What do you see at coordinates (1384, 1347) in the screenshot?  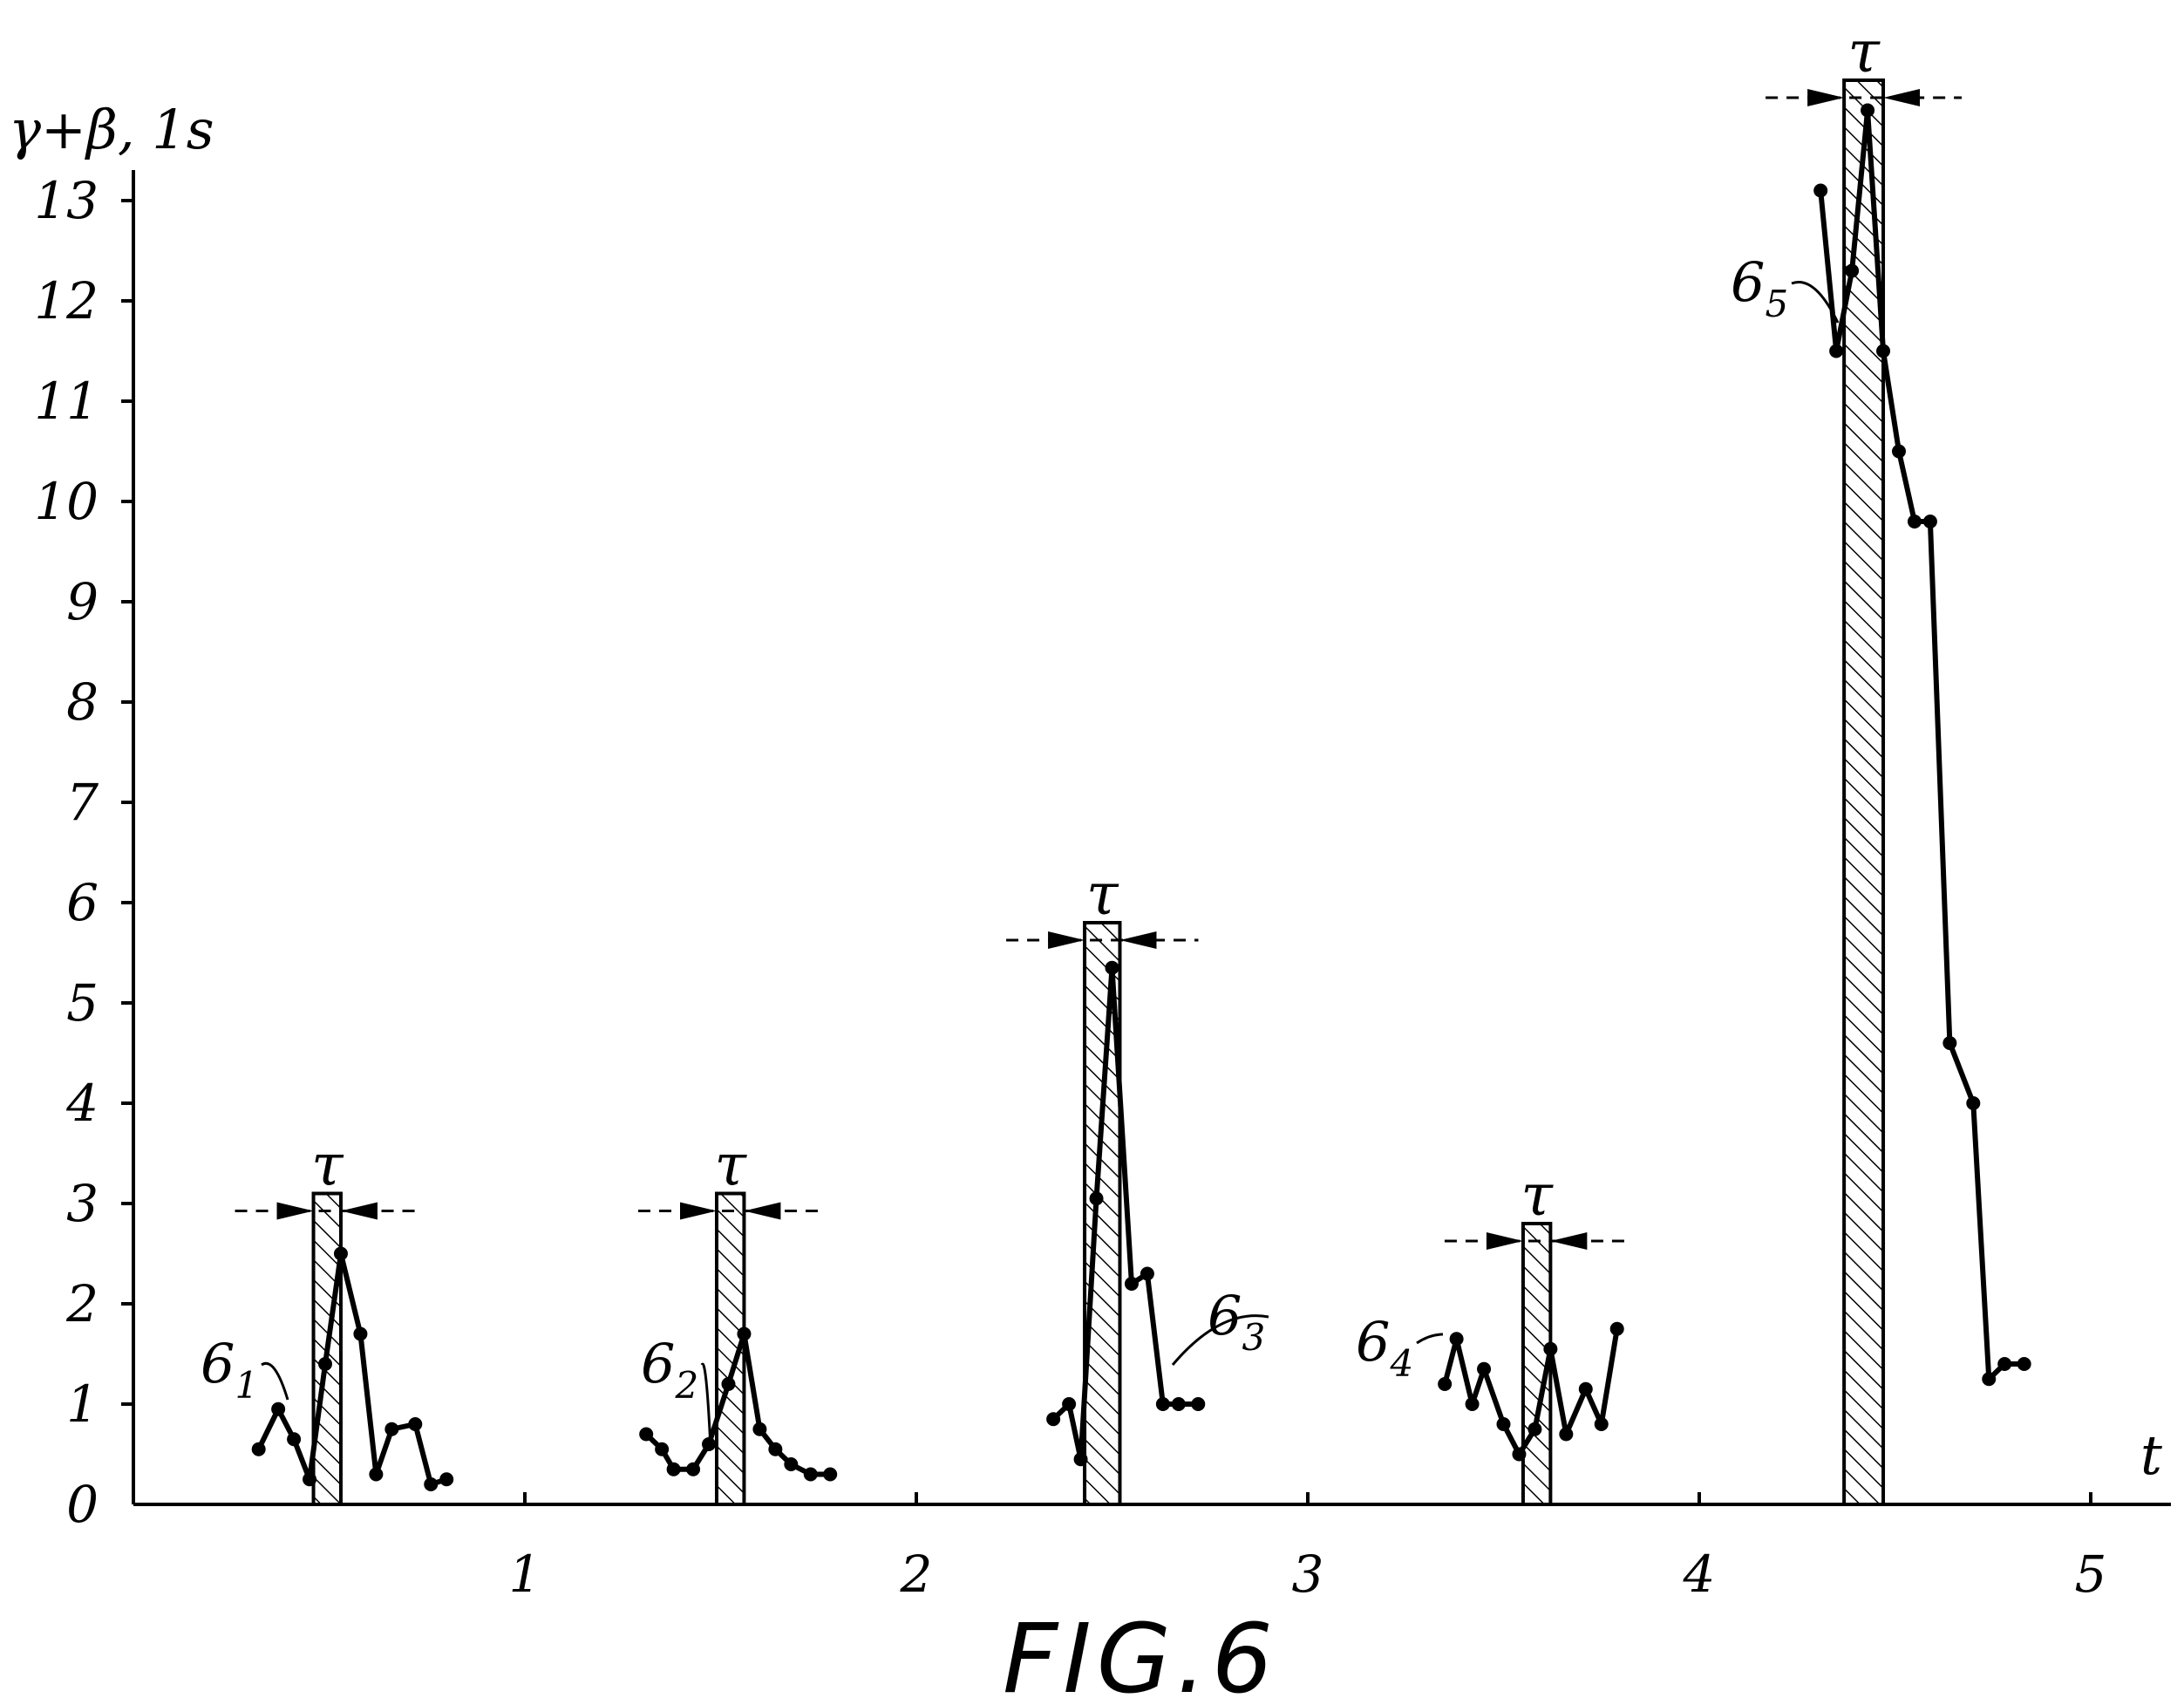 I see `series-label: 64` at bounding box center [1384, 1347].